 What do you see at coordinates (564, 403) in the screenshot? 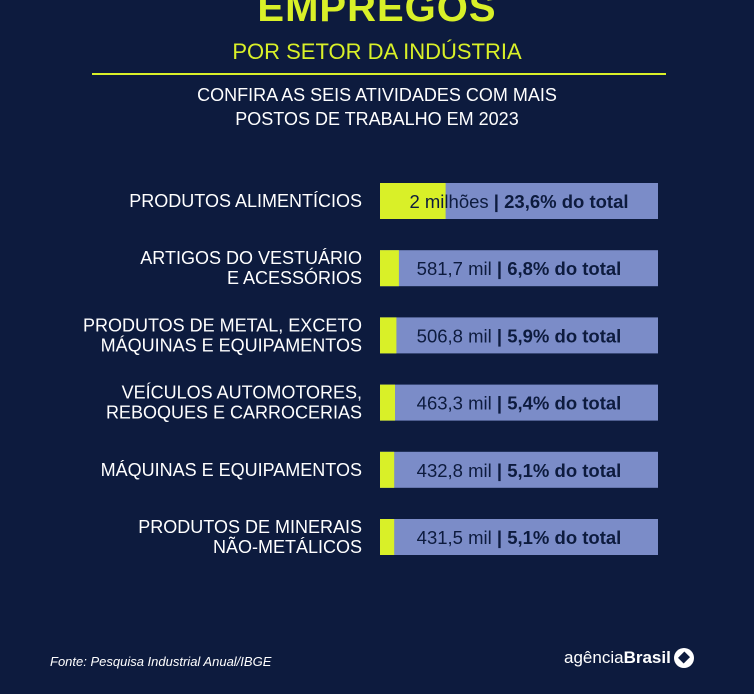
I see `share-label: 5,4% do total` at bounding box center [564, 403].